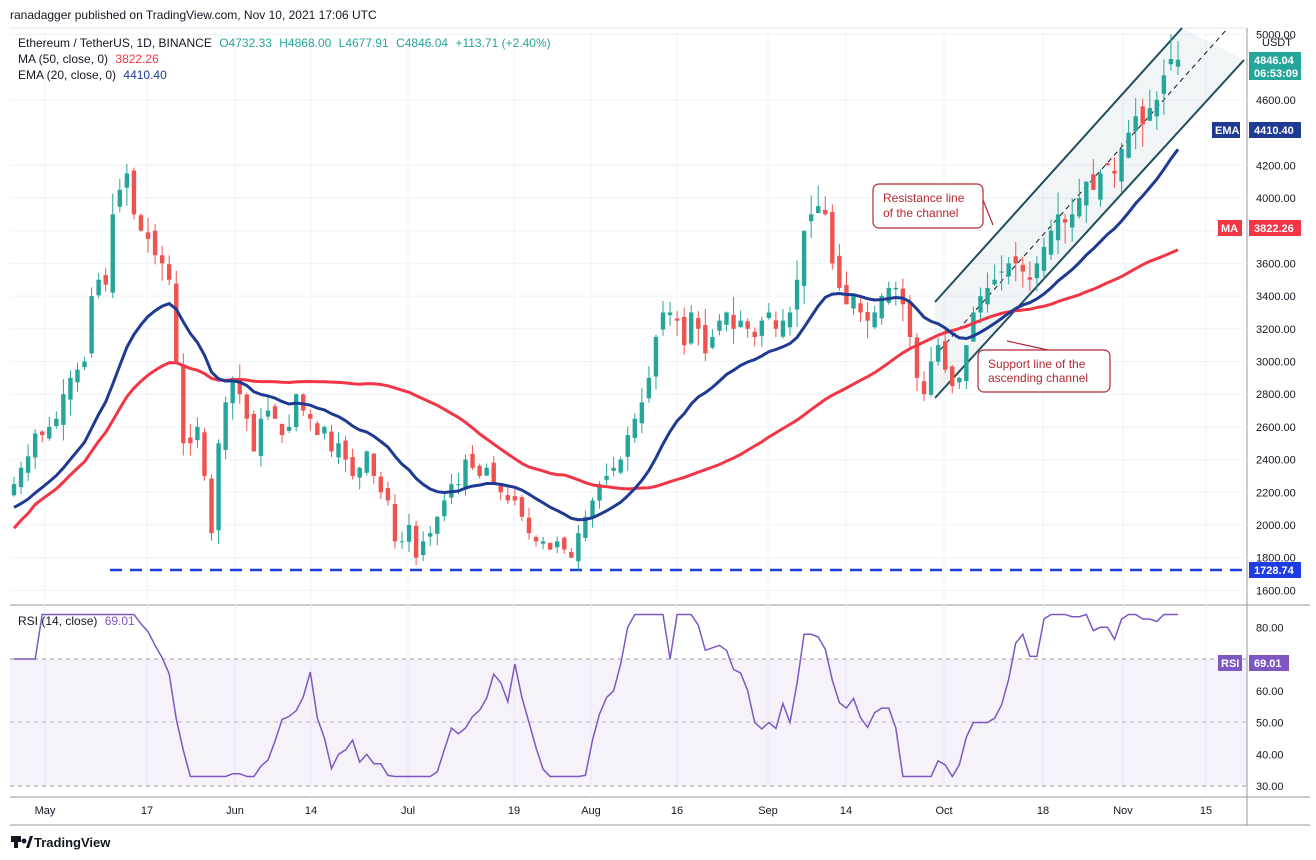  Describe the element at coordinates (1277, 43) in the screenshot. I see `currency-label: USDT` at that location.